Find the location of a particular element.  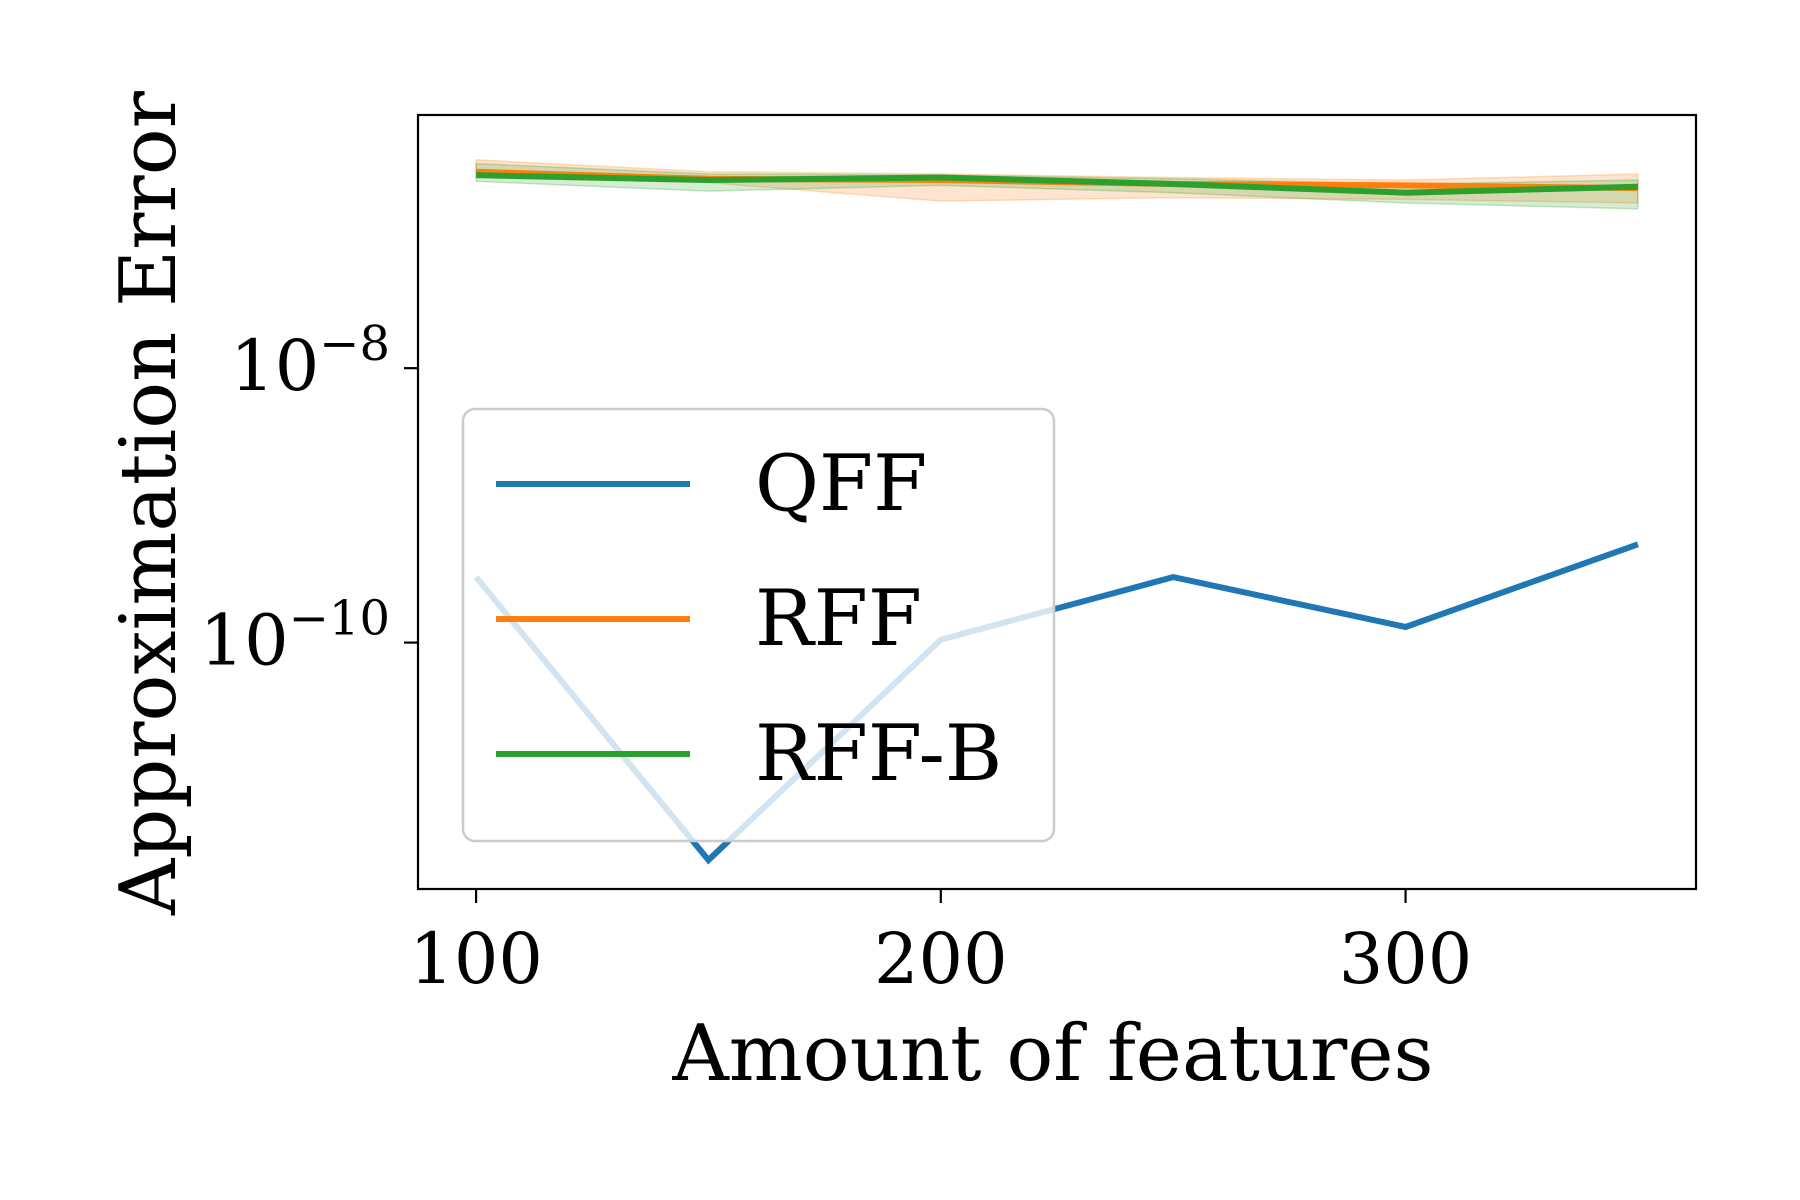

y-tick-label: 10−8 is located at coordinates (310, 361).